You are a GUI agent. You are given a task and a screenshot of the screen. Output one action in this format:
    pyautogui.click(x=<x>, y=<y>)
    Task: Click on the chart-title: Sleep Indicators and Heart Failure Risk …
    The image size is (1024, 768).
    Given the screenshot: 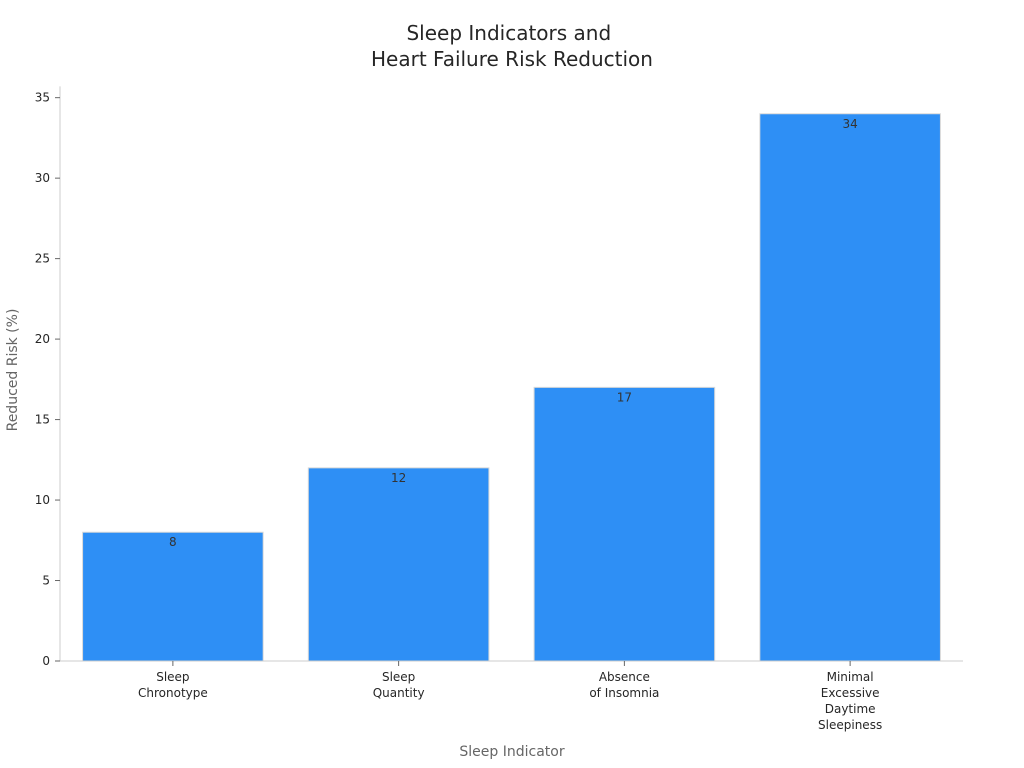 What is the action you would take?
    pyautogui.click(x=512, y=46)
    